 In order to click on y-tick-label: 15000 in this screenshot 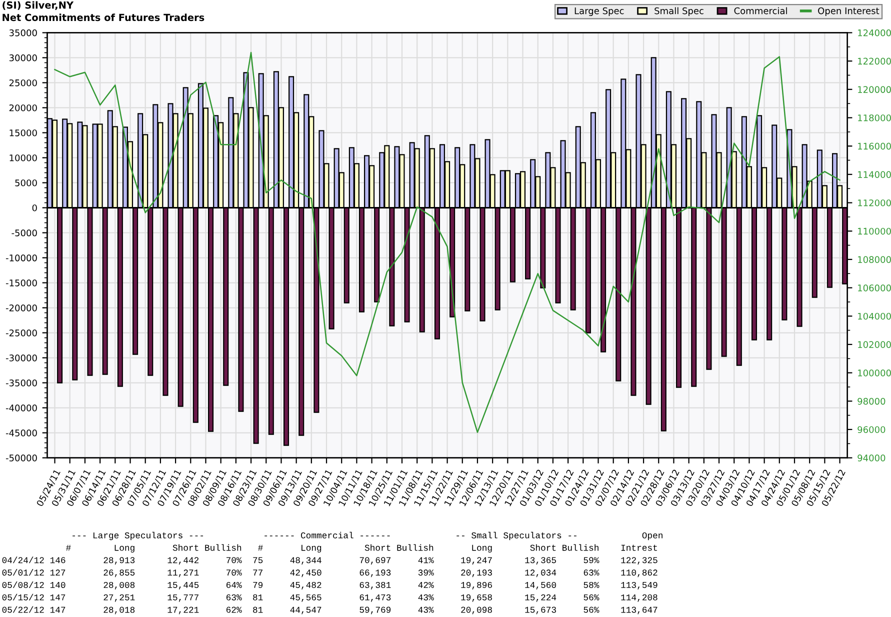, I will do `click(23, 132)`.